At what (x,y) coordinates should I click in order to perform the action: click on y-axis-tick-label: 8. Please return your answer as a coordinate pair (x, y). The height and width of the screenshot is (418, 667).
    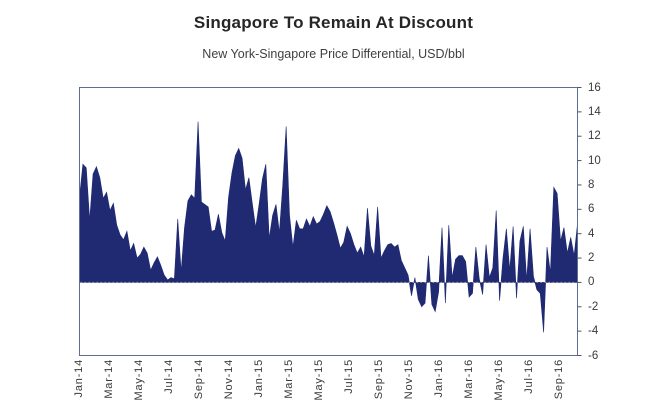
    Looking at the image, I should click on (591, 184).